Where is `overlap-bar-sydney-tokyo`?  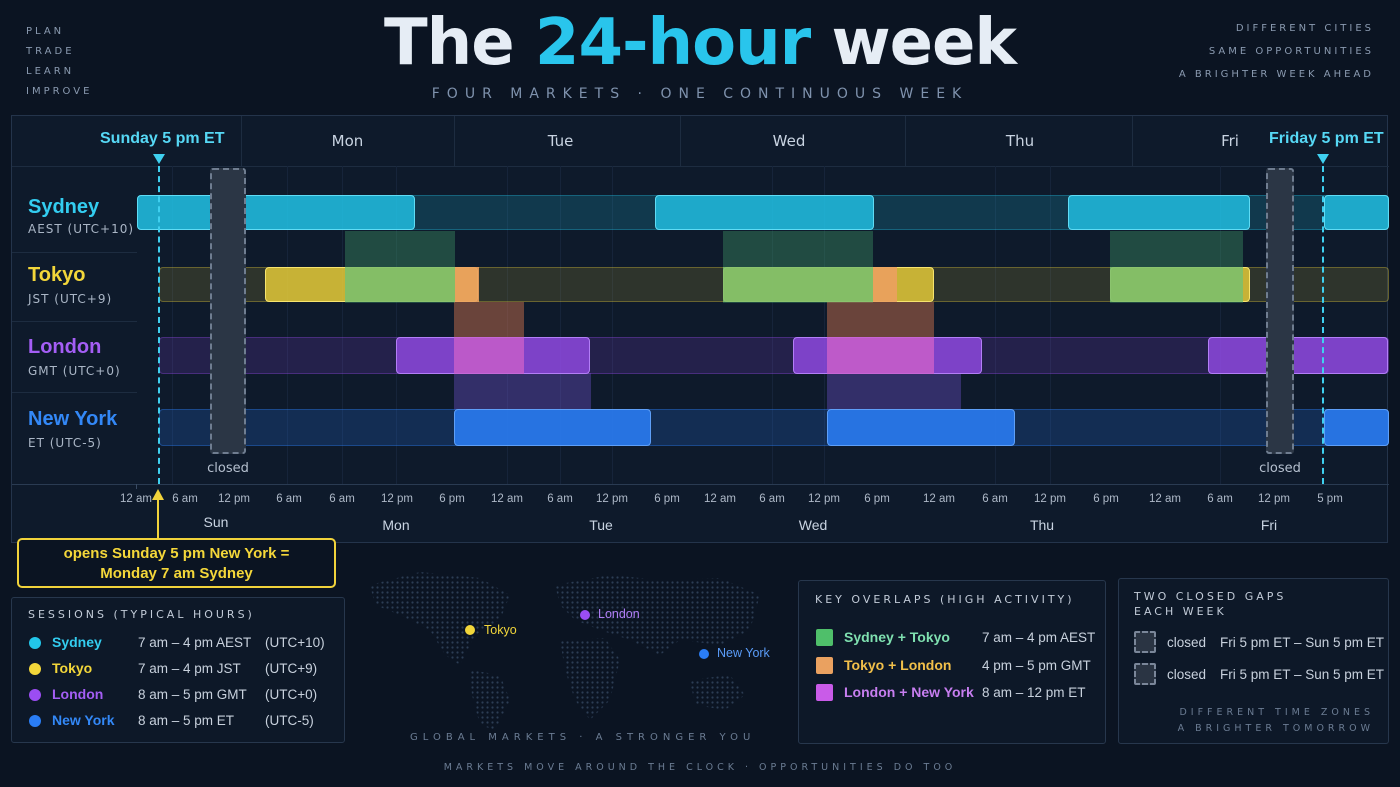 overlap-bar-sydney-tokyo is located at coordinates (400, 284).